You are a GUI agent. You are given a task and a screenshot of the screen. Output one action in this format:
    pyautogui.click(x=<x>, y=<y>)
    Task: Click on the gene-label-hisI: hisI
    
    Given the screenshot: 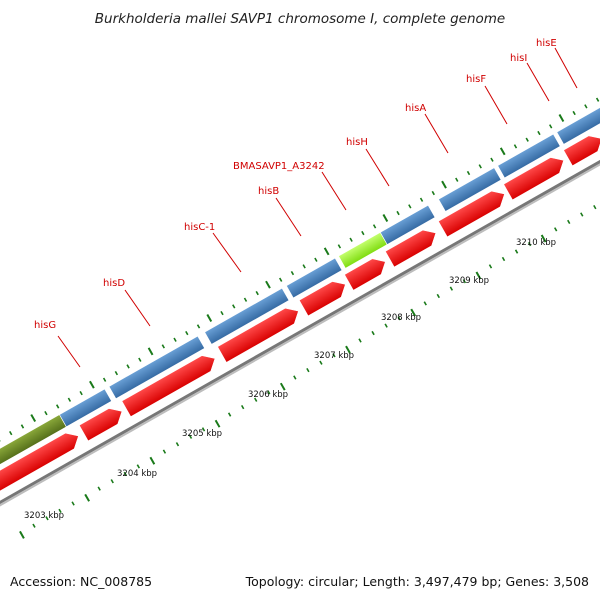 What is the action you would take?
    pyautogui.click(x=518, y=58)
    